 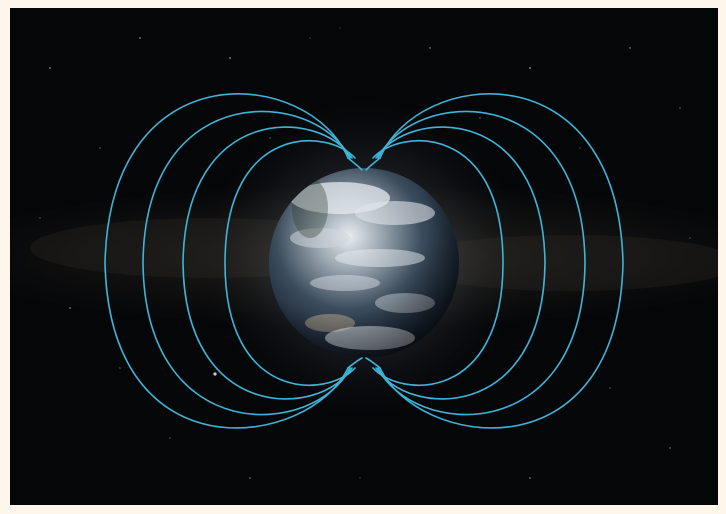 I want to click on polar-field-entries, so click(x=364, y=263).